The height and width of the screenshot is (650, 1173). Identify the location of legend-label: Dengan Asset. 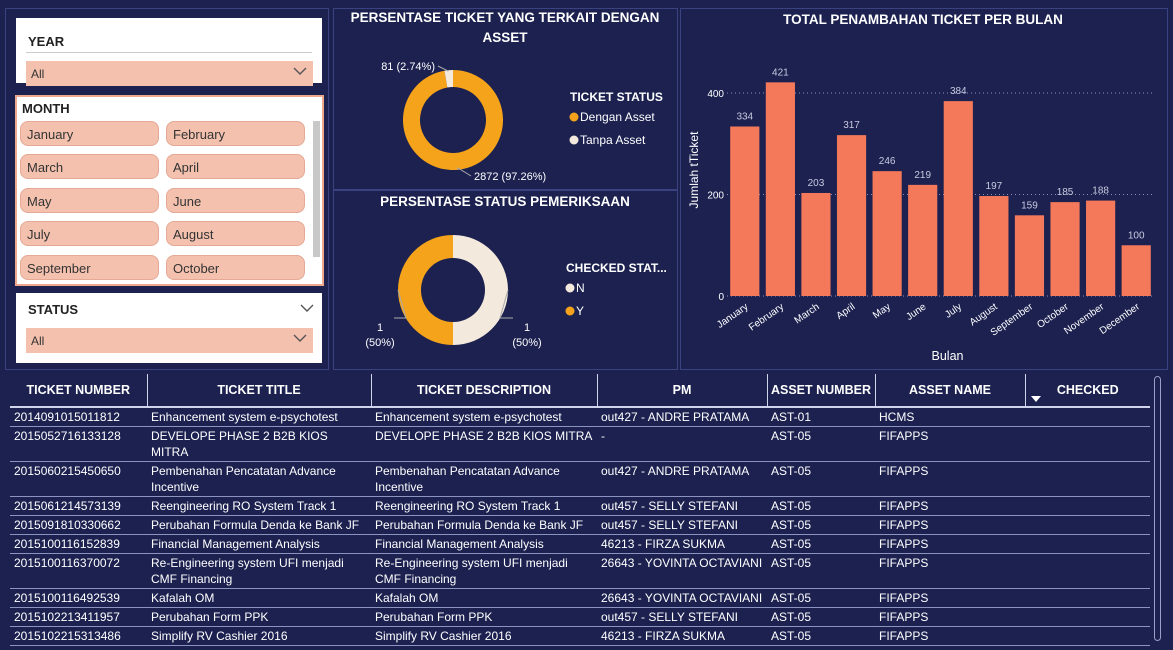
(617, 117).